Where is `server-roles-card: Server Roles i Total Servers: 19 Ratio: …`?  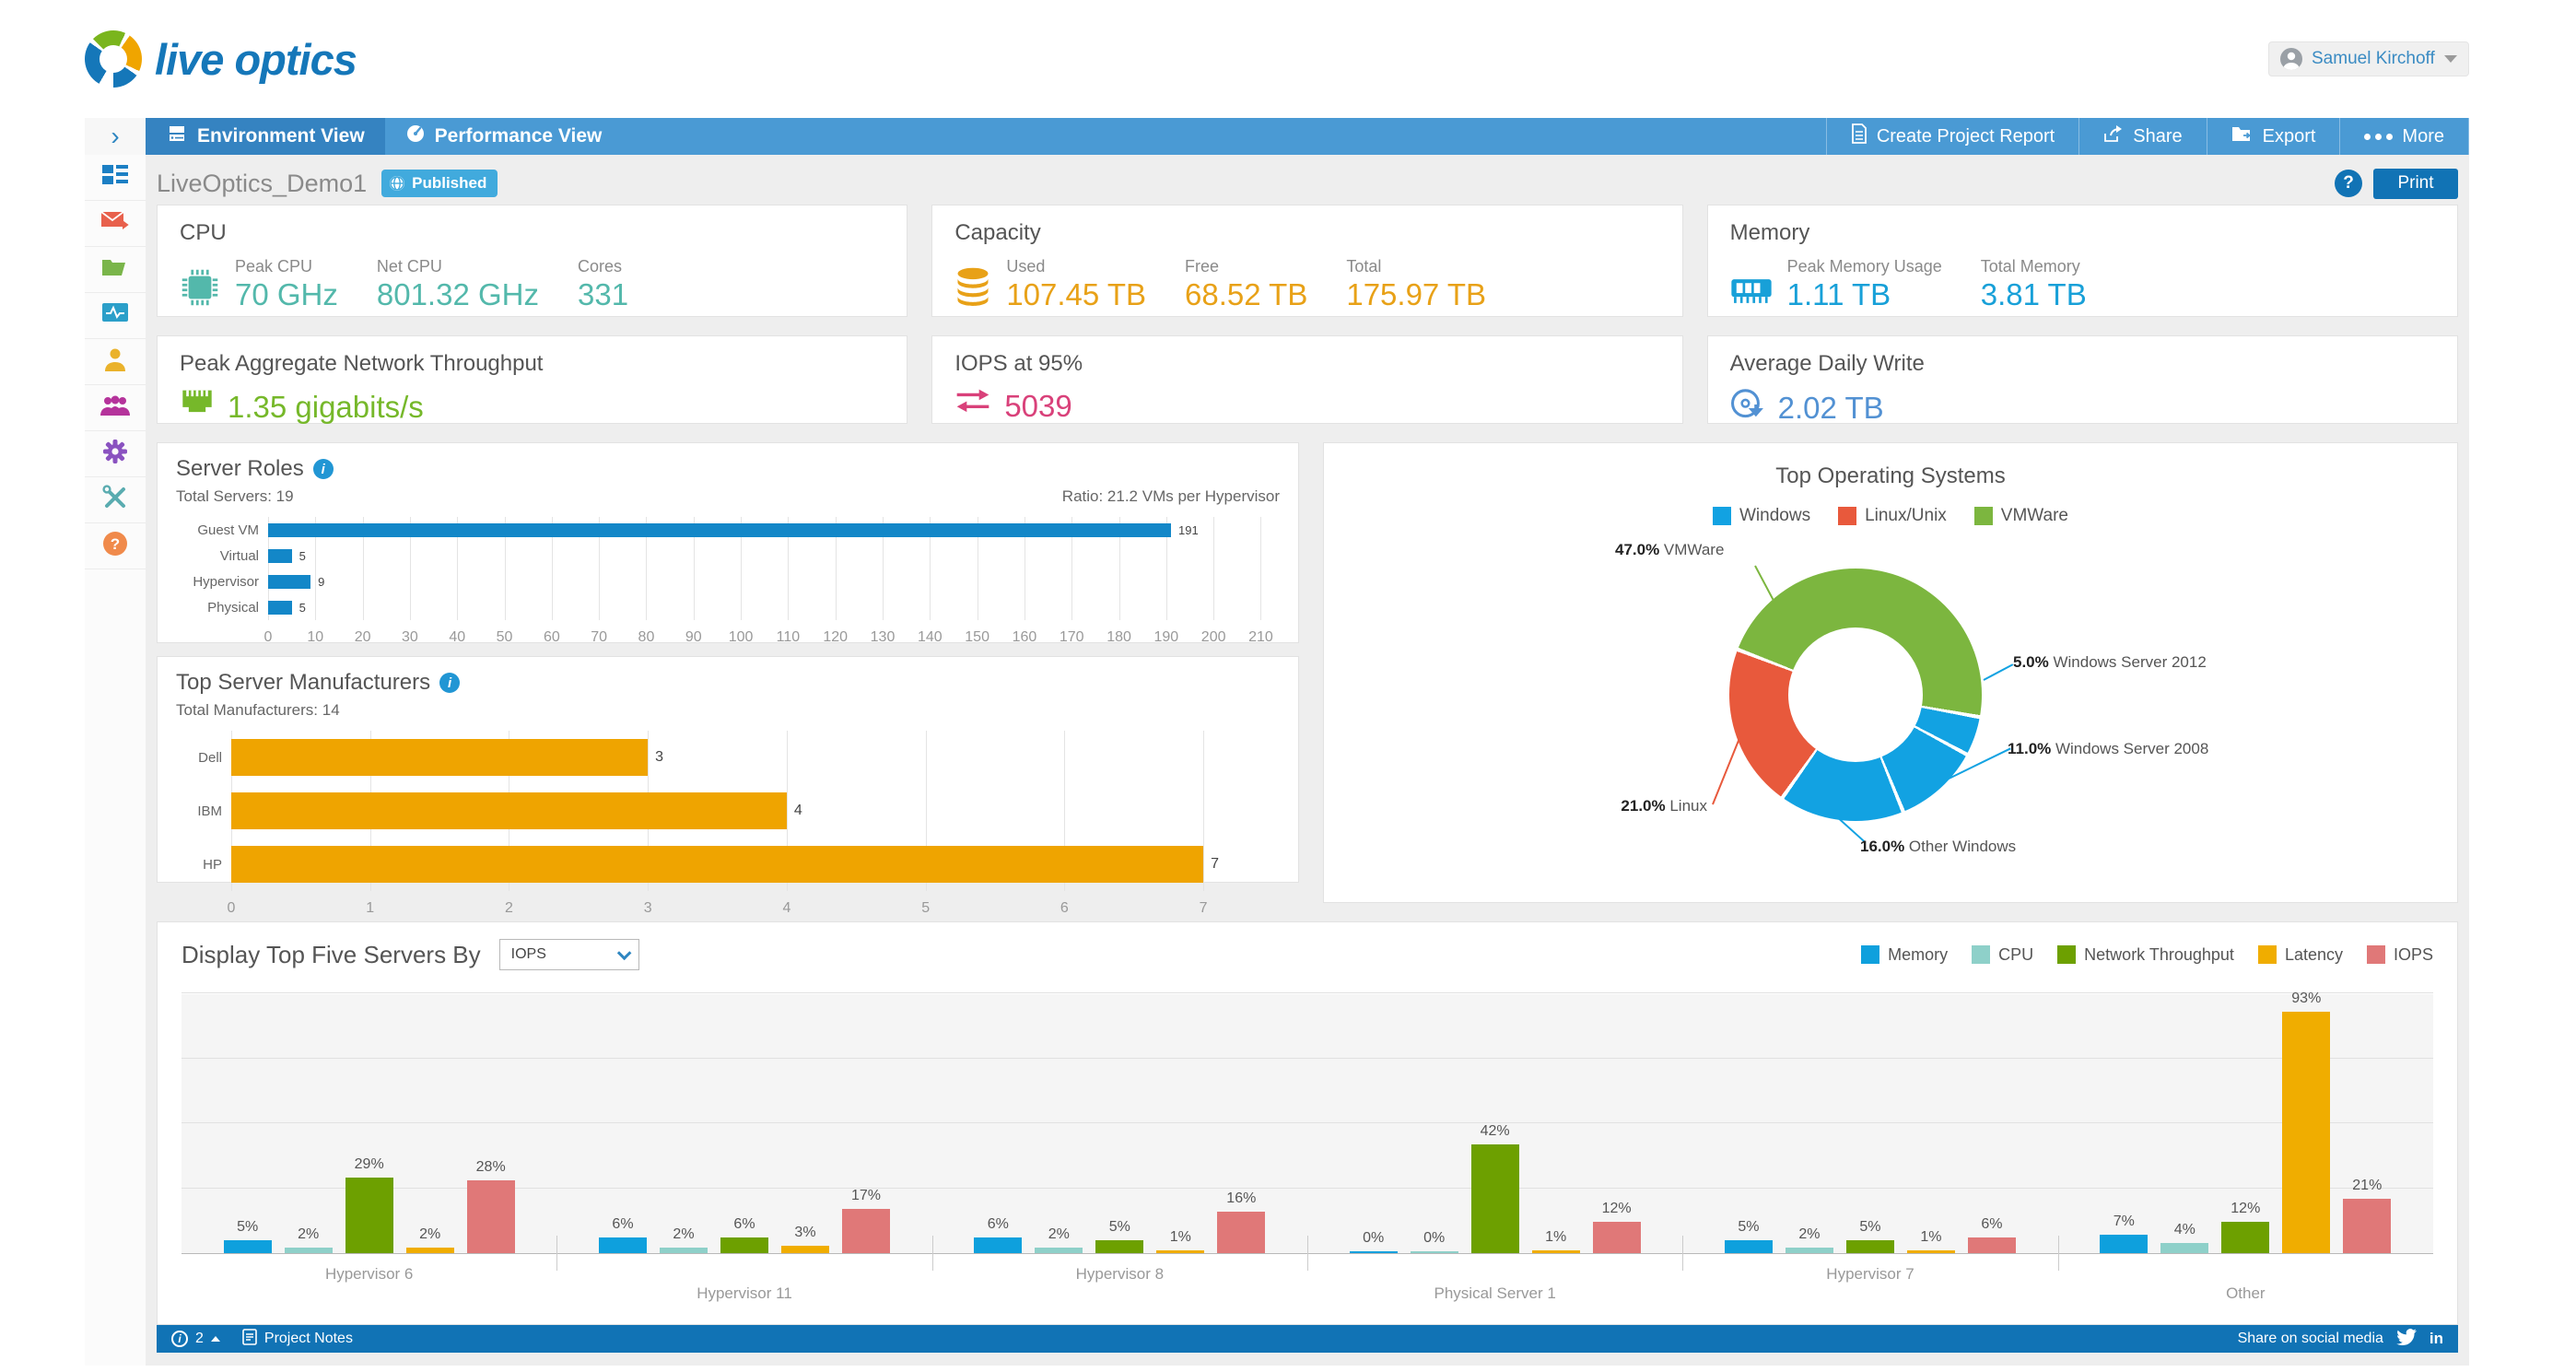 server-roles-card: Server Roles i Total Servers: 19 Ratio: … is located at coordinates (728, 543).